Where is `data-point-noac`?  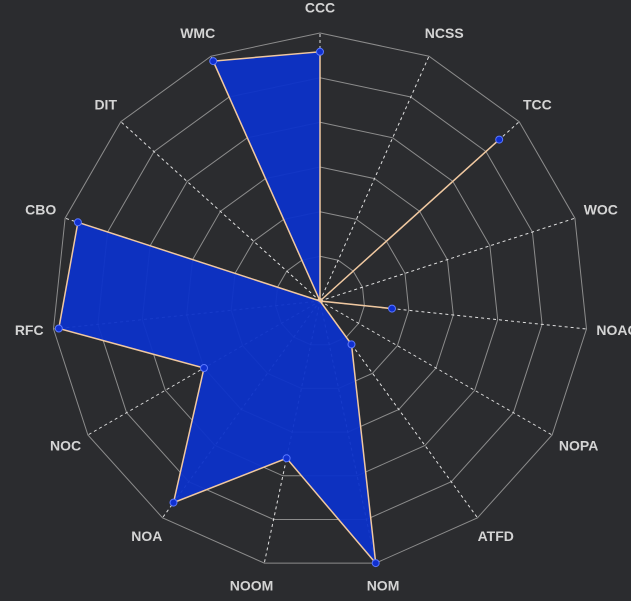 data-point-noac is located at coordinates (392, 308).